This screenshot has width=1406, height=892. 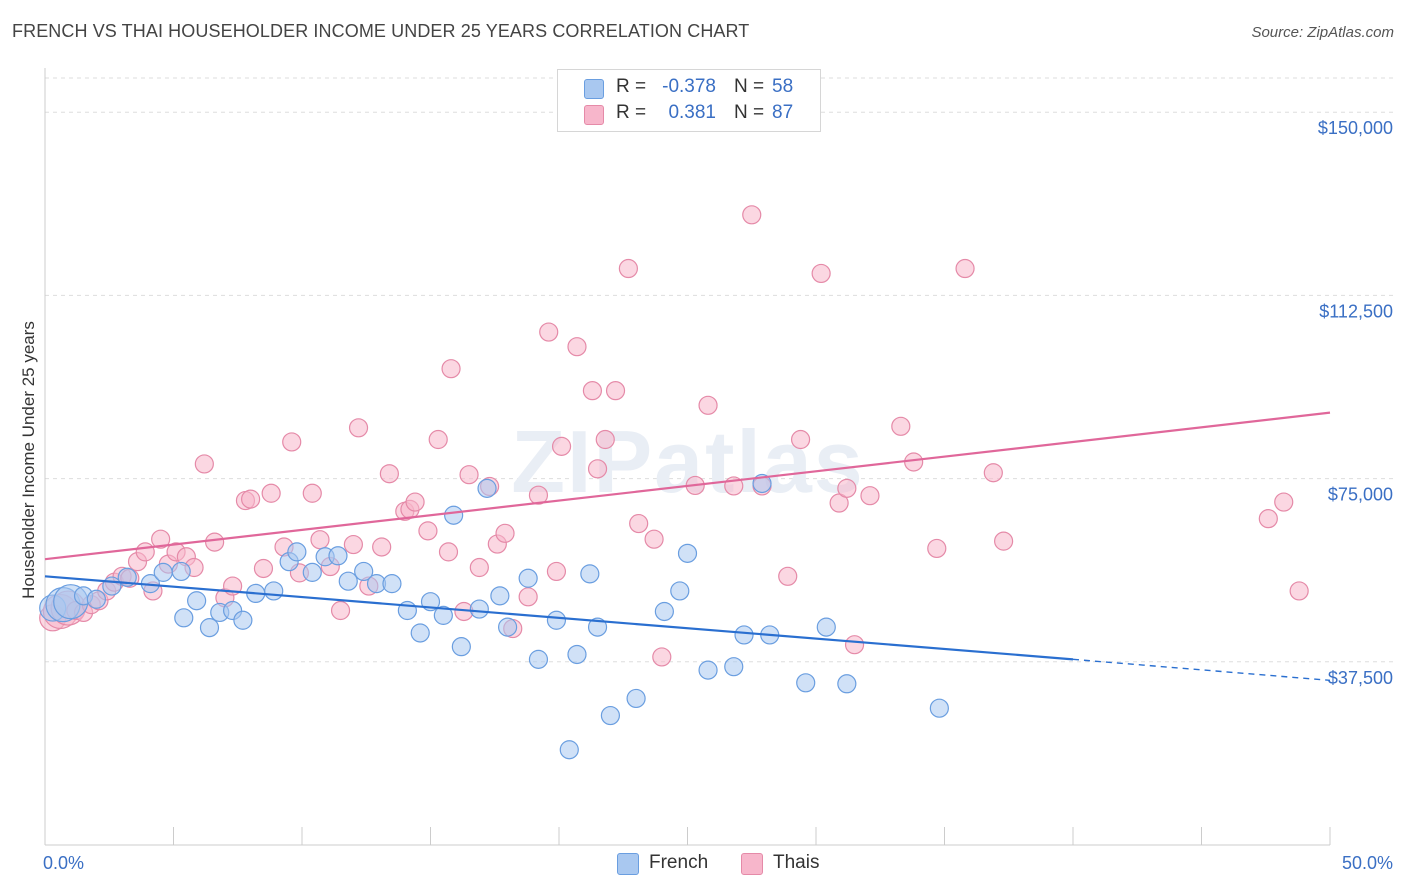 What do you see at coordinates (687, 461) in the screenshot?
I see `watermark: ZIPatlas` at bounding box center [687, 461].